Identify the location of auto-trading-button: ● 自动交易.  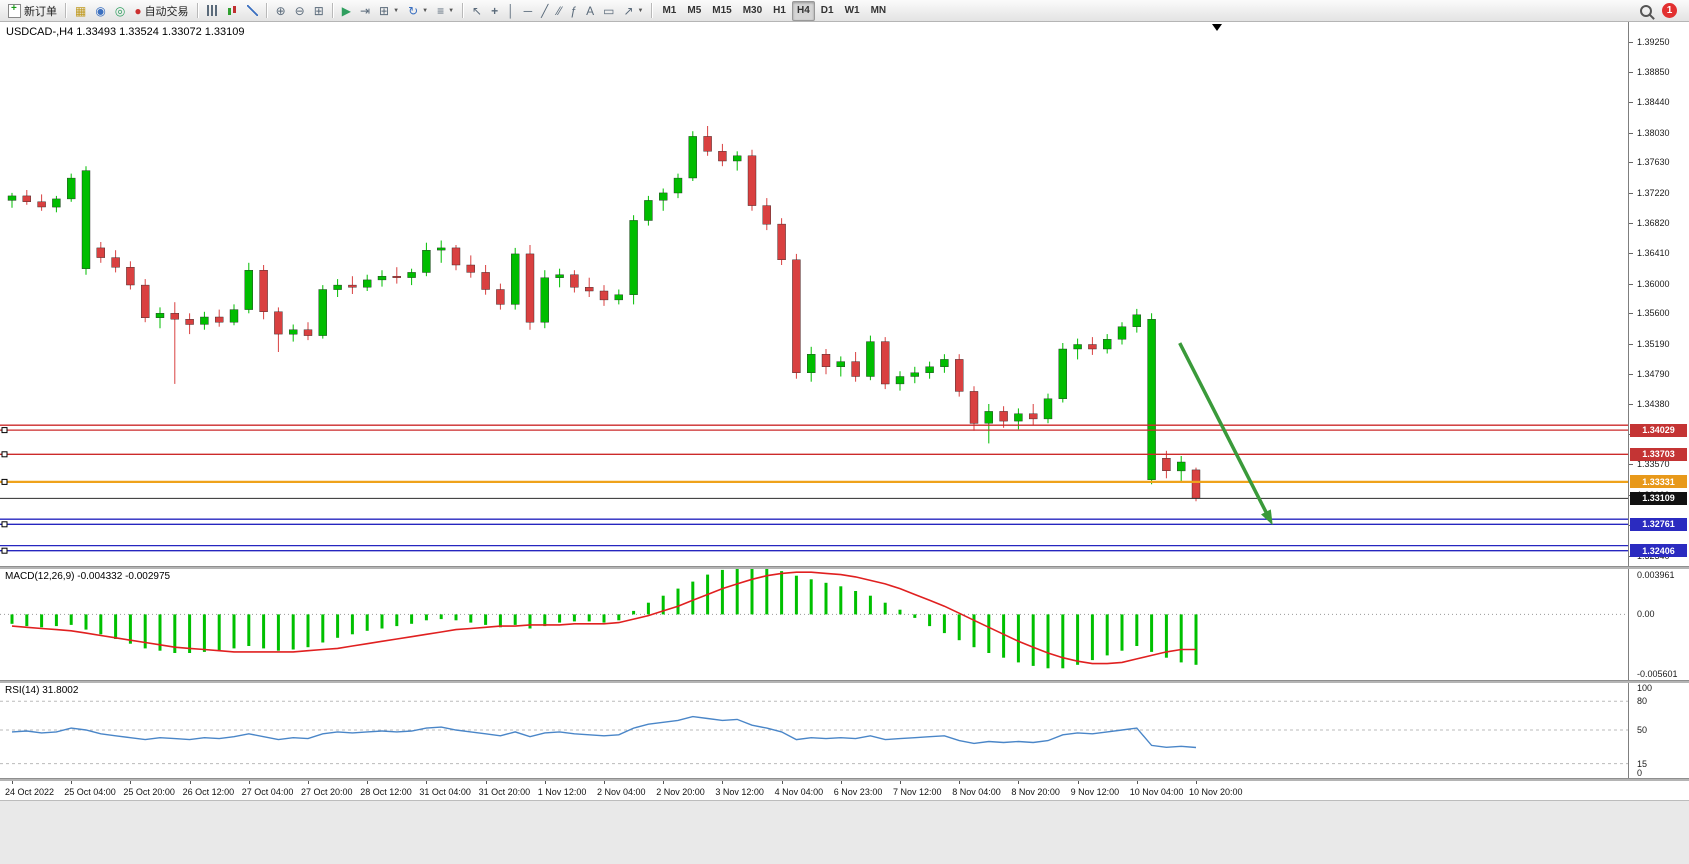
(161, 11).